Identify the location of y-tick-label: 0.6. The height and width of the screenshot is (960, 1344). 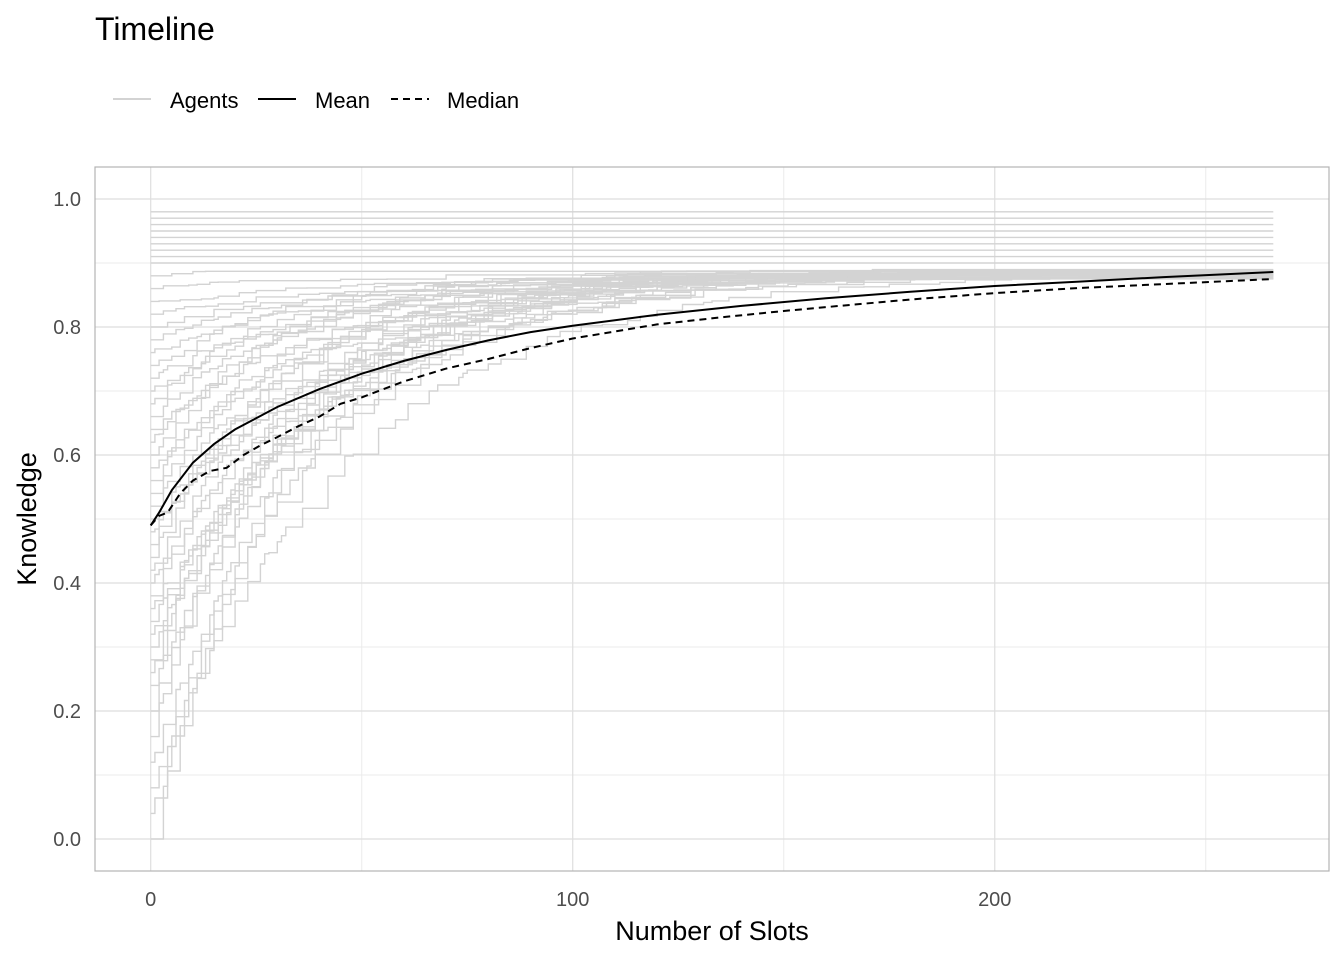
(67, 456).